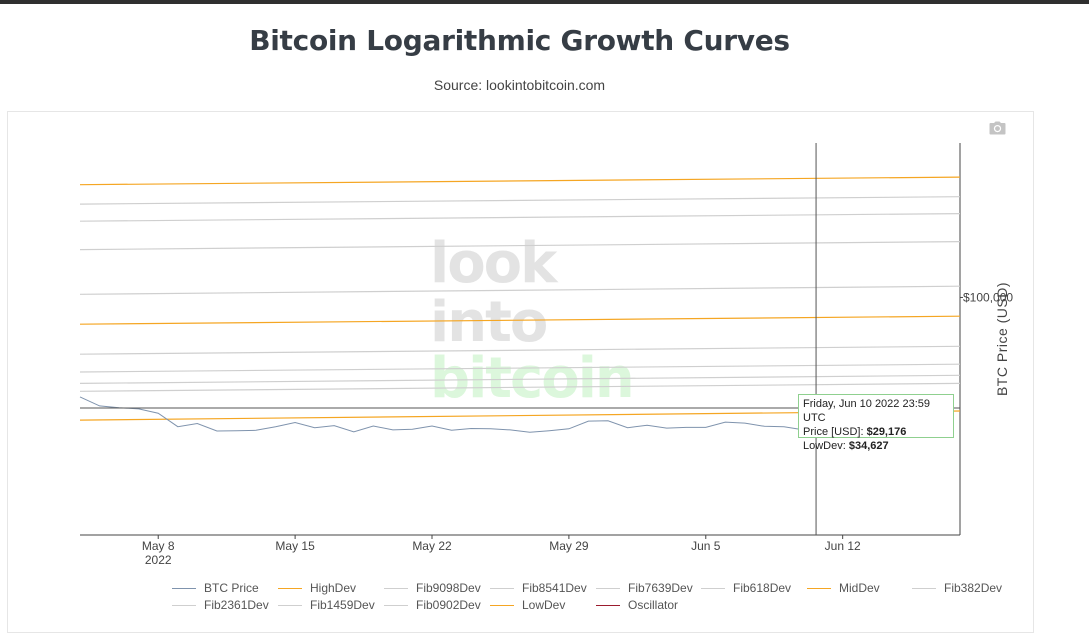 This screenshot has height=633, width=1089. I want to click on legend-item-fib382dev: Fib382Dev, so click(957, 588).